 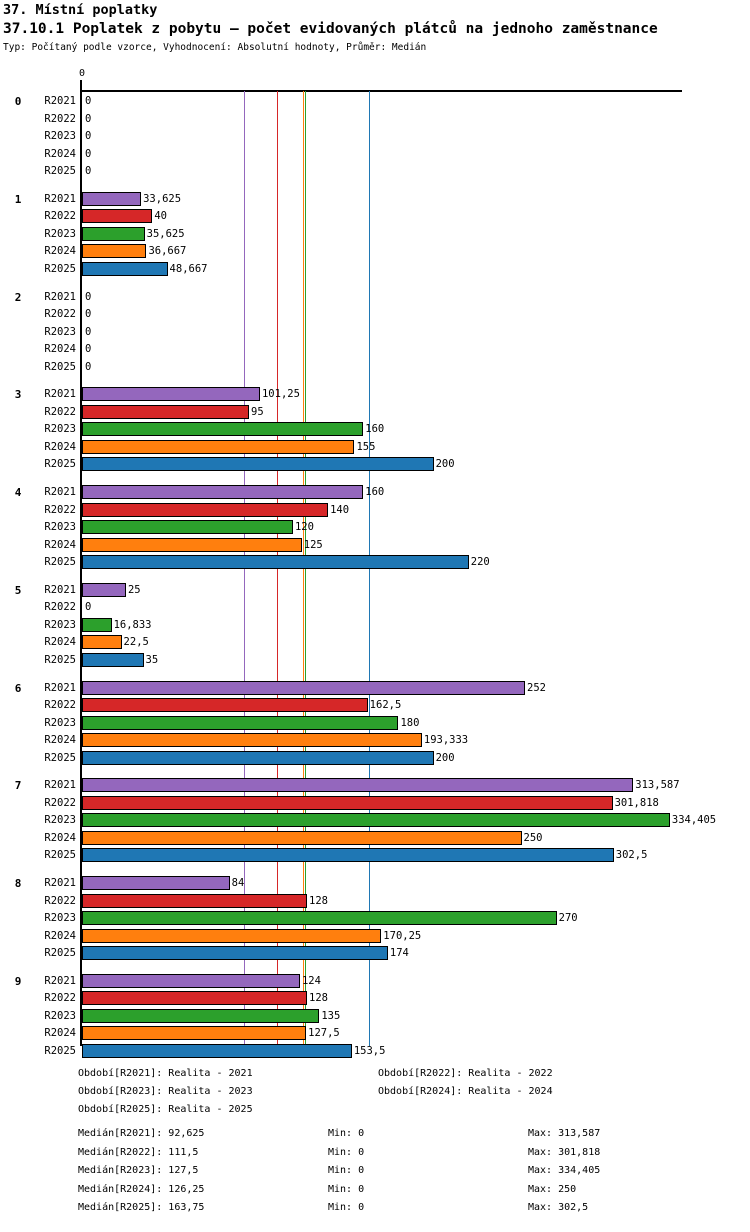 What do you see at coordinates (636, 802) in the screenshot?
I see `bar-value-label: 301,818` at bounding box center [636, 802].